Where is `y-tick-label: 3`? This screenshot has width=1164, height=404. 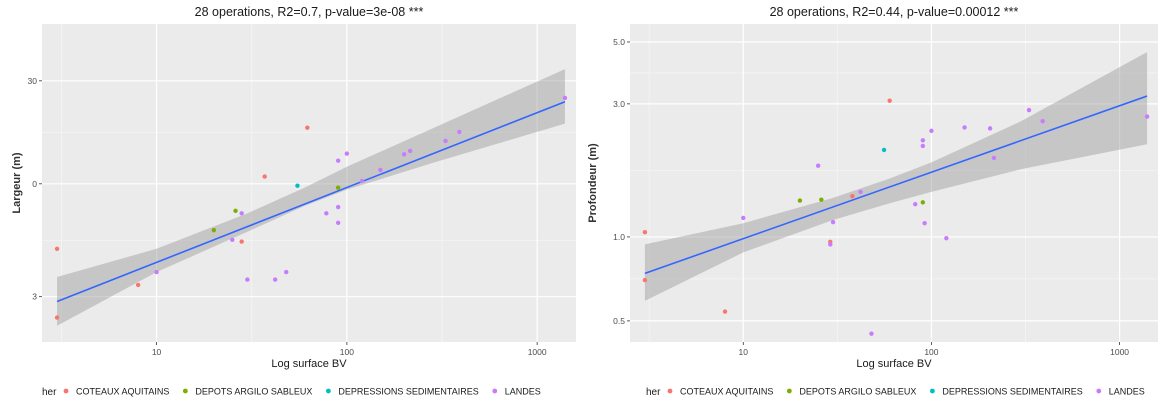
y-tick-label: 3 is located at coordinates (34, 297).